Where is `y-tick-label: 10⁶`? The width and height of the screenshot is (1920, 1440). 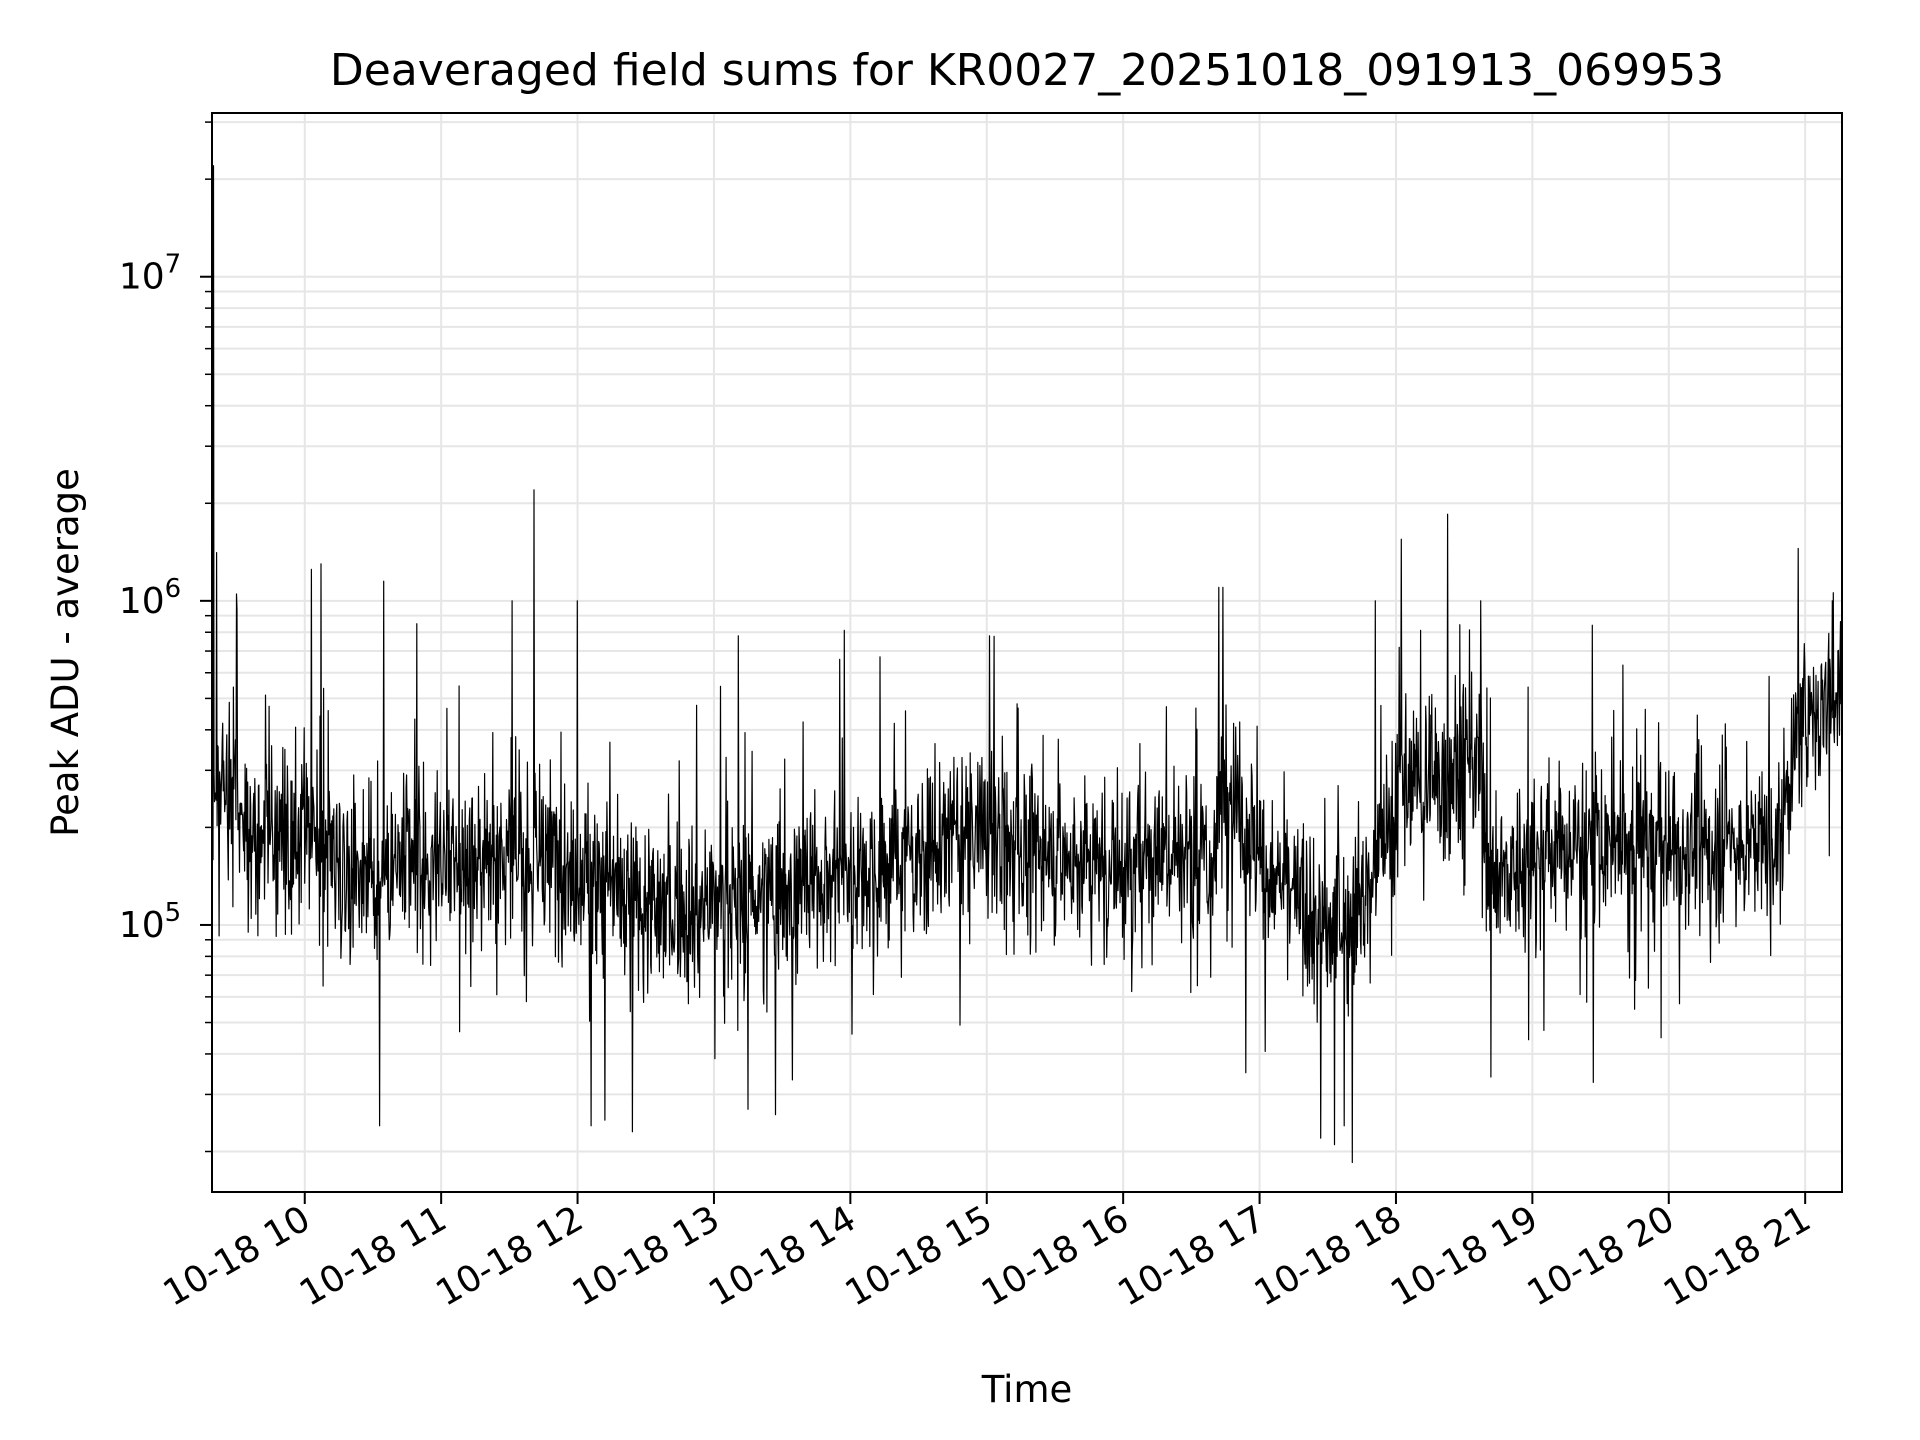 y-tick-label: 10⁶ is located at coordinates (150, 598).